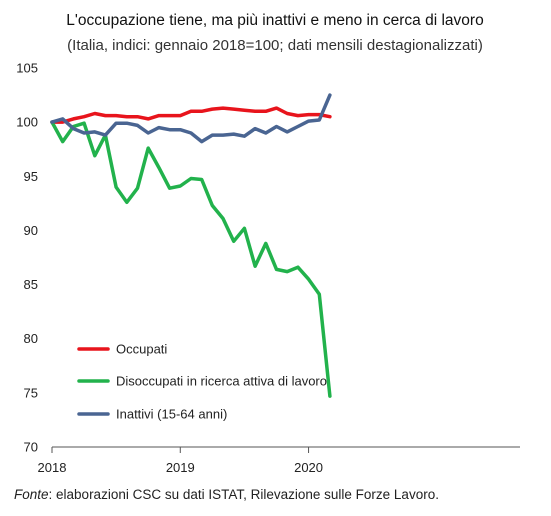 This screenshot has width=551, height=516. What do you see at coordinates (279, 460) in the screenshot?
I see `x-axis: 2018 2019 2020` at bounding box center [279, 460].